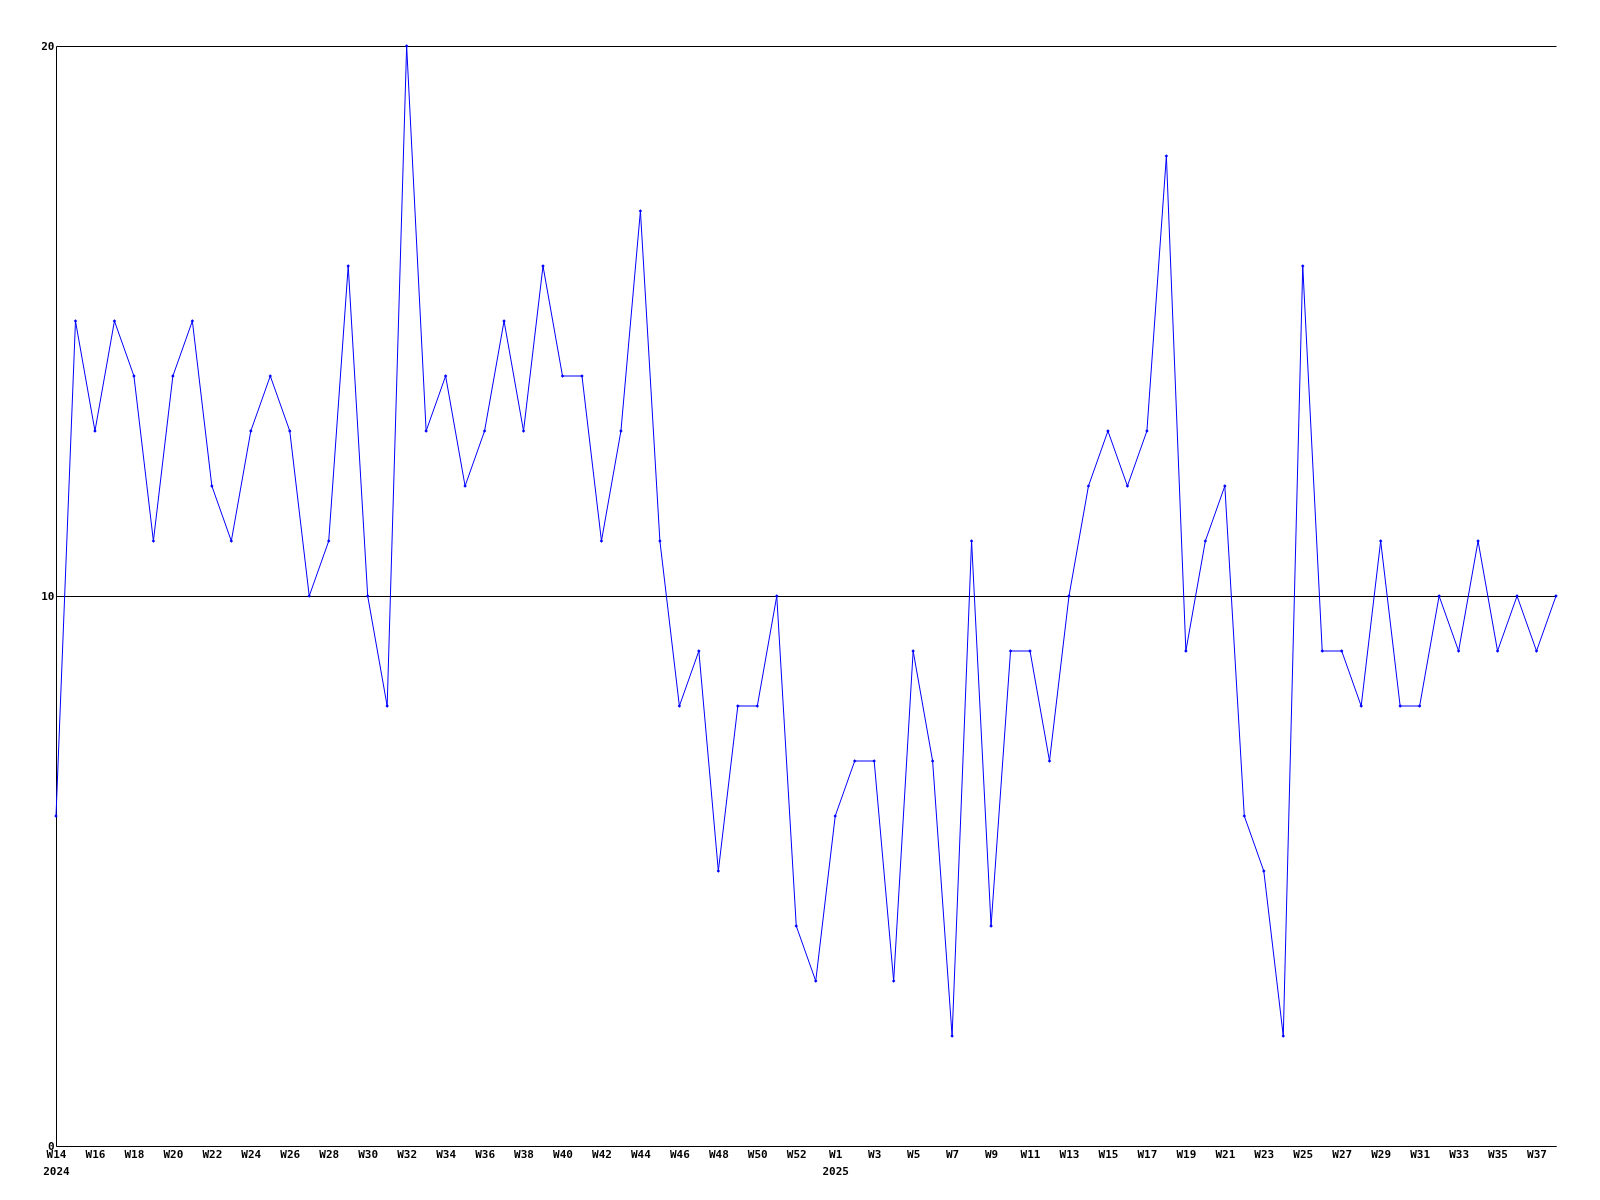 This screenshot has height=1200, width=1600. Describe the element at coordinates (1069, 1154) in the screenshot. I see `x-tick-label: W13` at that location.